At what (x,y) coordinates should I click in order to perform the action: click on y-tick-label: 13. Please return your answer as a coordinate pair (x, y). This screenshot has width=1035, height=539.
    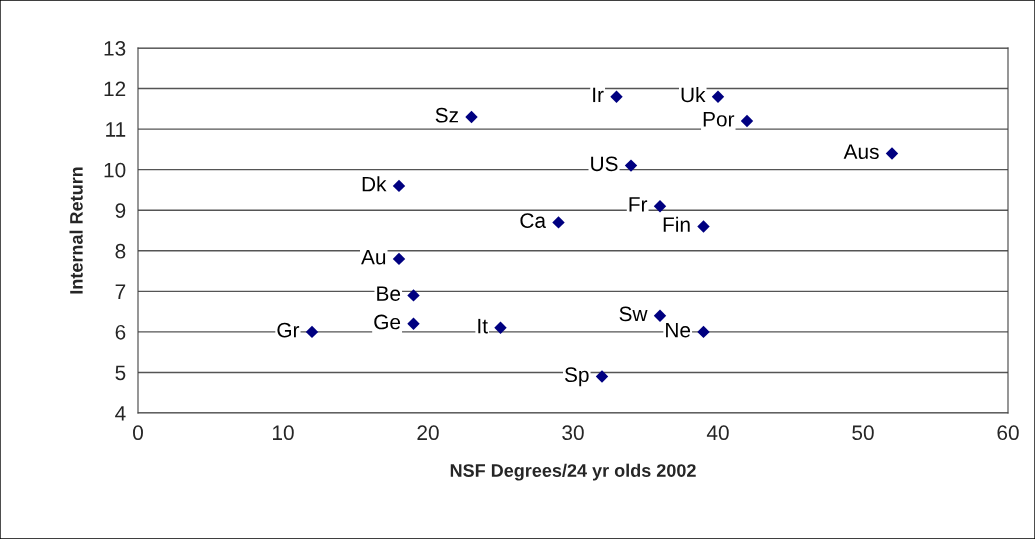
    Looking at the image, I should click on (115, 48).